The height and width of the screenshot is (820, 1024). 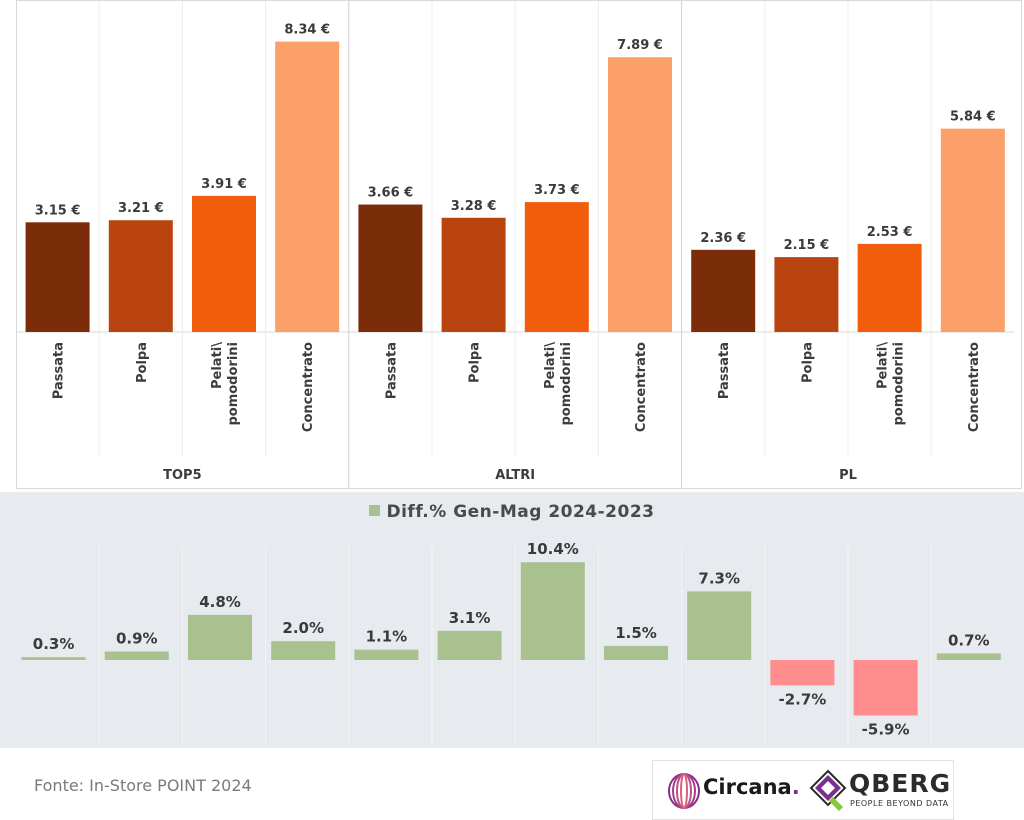 I want to click on qberg-tagline: PEOPLE BEYOND DATA, so click(x=899, y=803).